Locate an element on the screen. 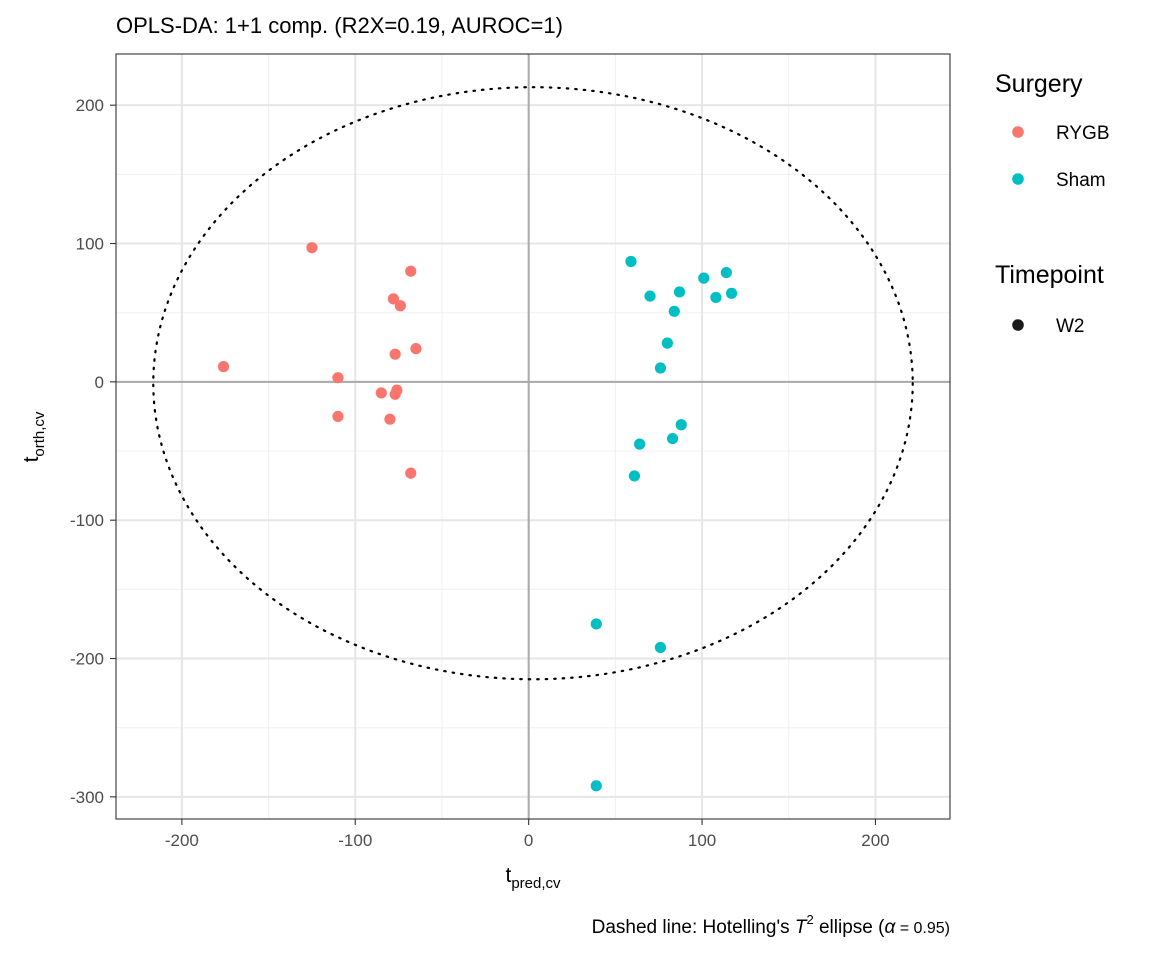 This screenshot has height=960, width=1152. y-axis-ticks: -300 -200 -100 0 100 200 is located at coordinates (93, 451).